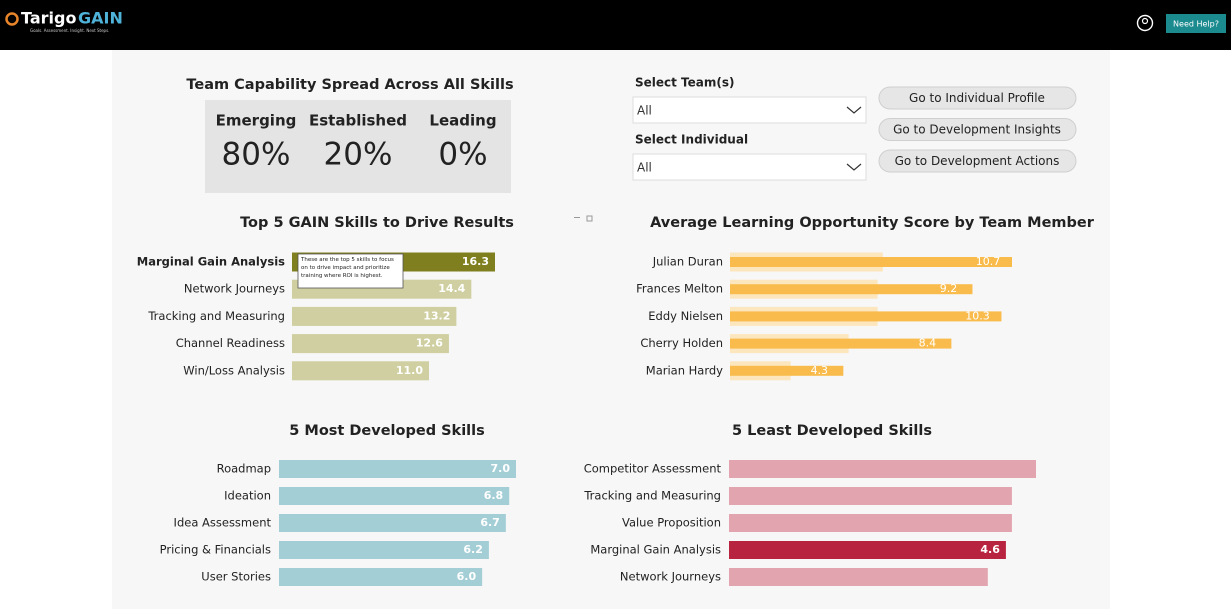 The width and height of the screenshot is (1231, 613). What do you see at coordinates (577, 217) in the screenshot?
I see `filter-icon` at bounding box center [577, 217].